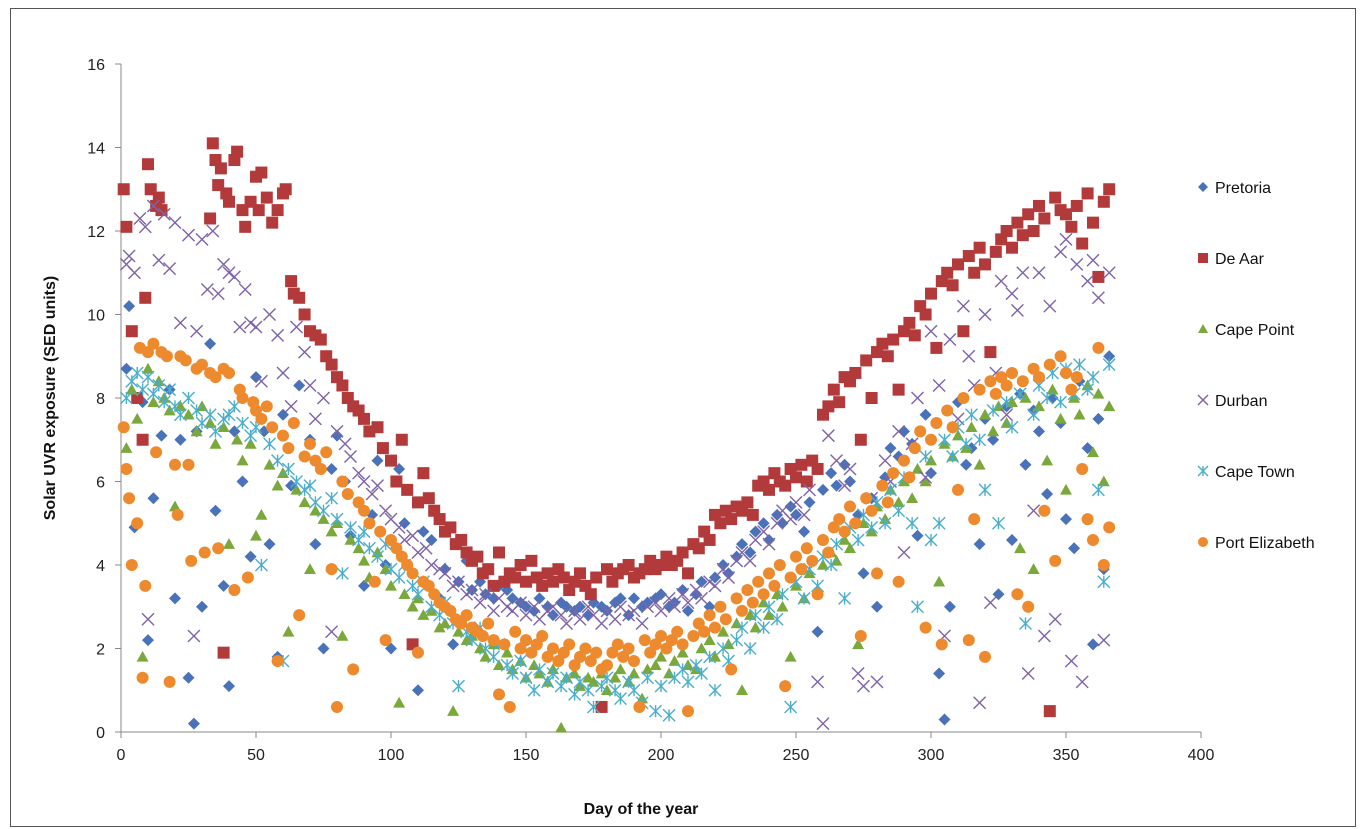 This screenshot has height=829, width=1362. What do you see at coordinates (100, 650) in the screenshot?
I see `y-tick-label: 2` at bounding box center [100, 650].